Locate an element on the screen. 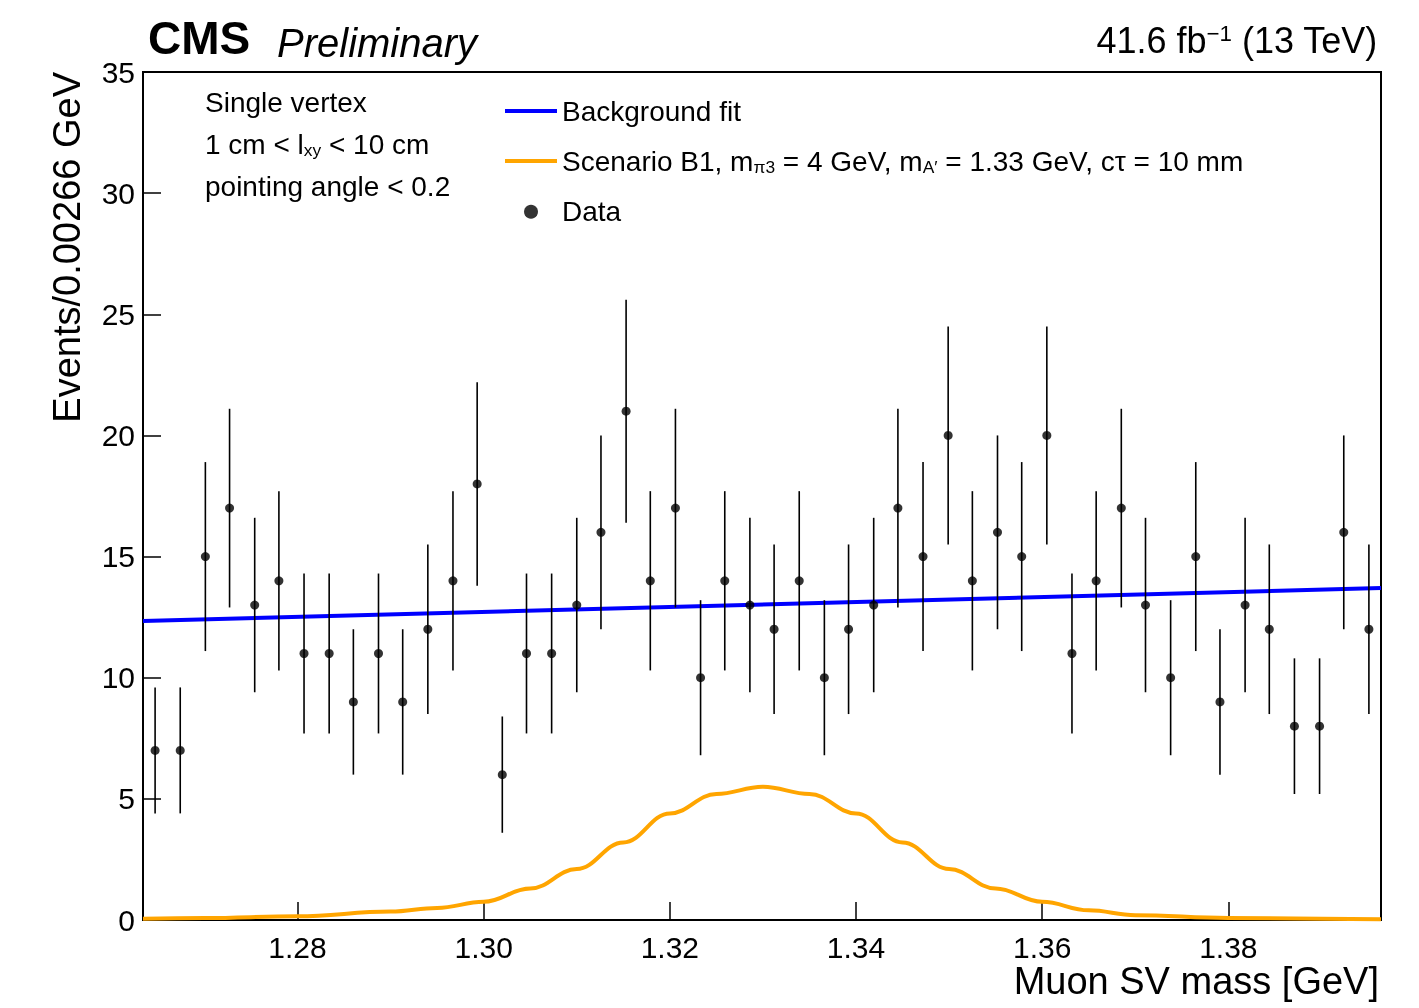 Image resolution: width=1419 pixels, height=1008 pixels. chart-title: CMS is located at coordinates (199, 38).